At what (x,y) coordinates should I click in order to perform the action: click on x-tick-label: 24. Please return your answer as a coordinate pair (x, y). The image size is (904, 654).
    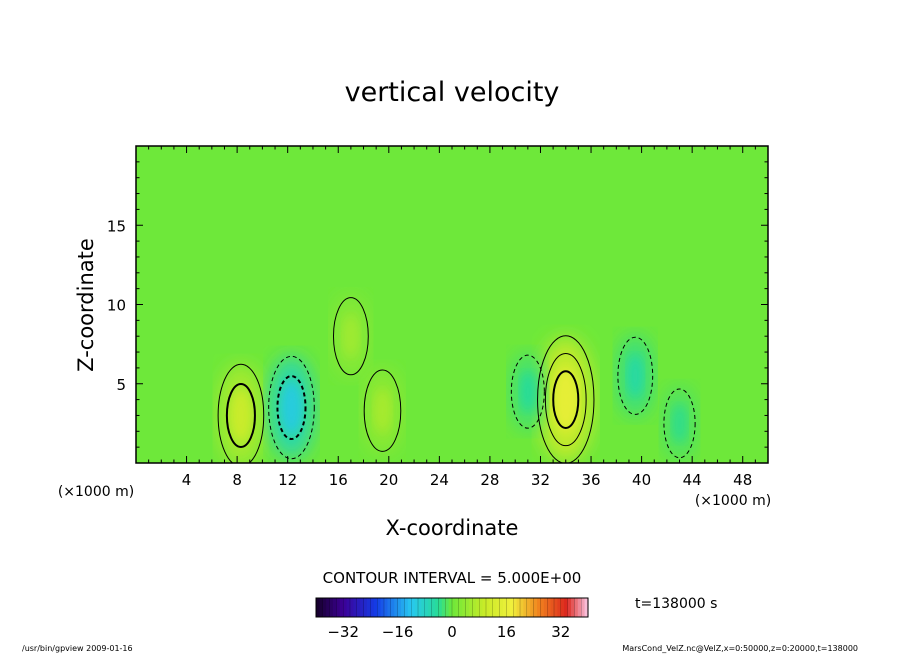
    Looking at the image, I should click on (439, 480).